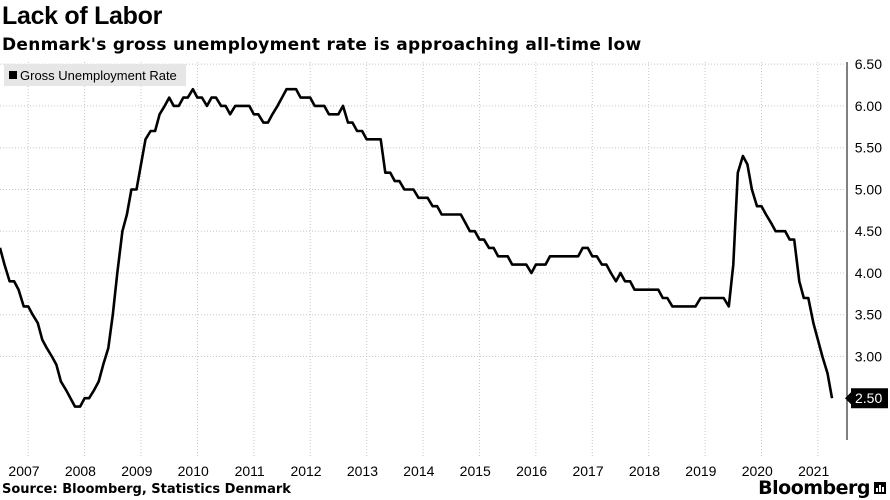 This screenshot has width=890, height=500. Describe the element at coordinates (305, 471) in the screenshot. I see `x-tick-label: 2012` at that location.